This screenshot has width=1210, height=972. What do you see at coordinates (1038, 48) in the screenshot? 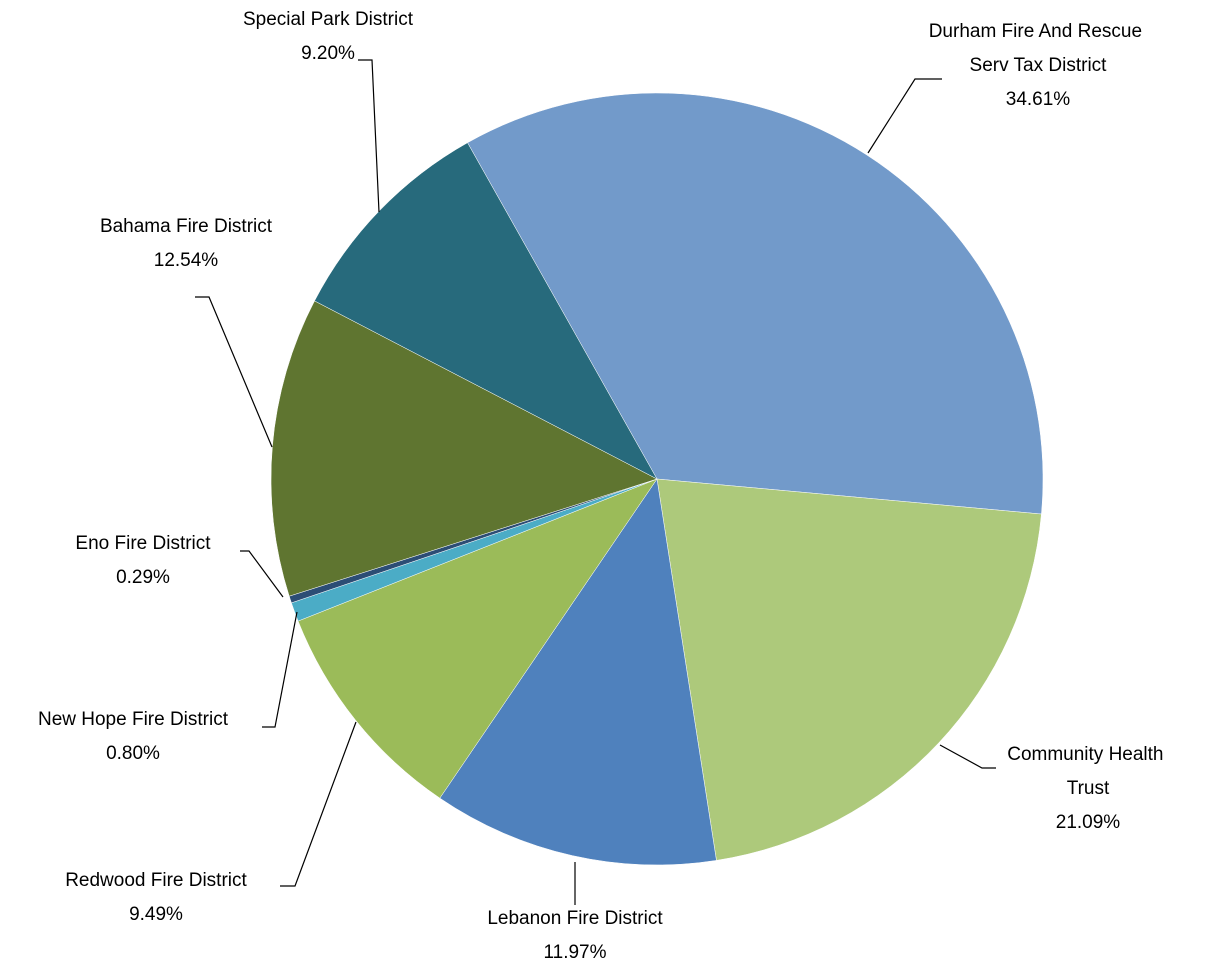
I see `category-label: Durham Fire And Rescue Serv Tax District` at bounding box center [1038, 48].